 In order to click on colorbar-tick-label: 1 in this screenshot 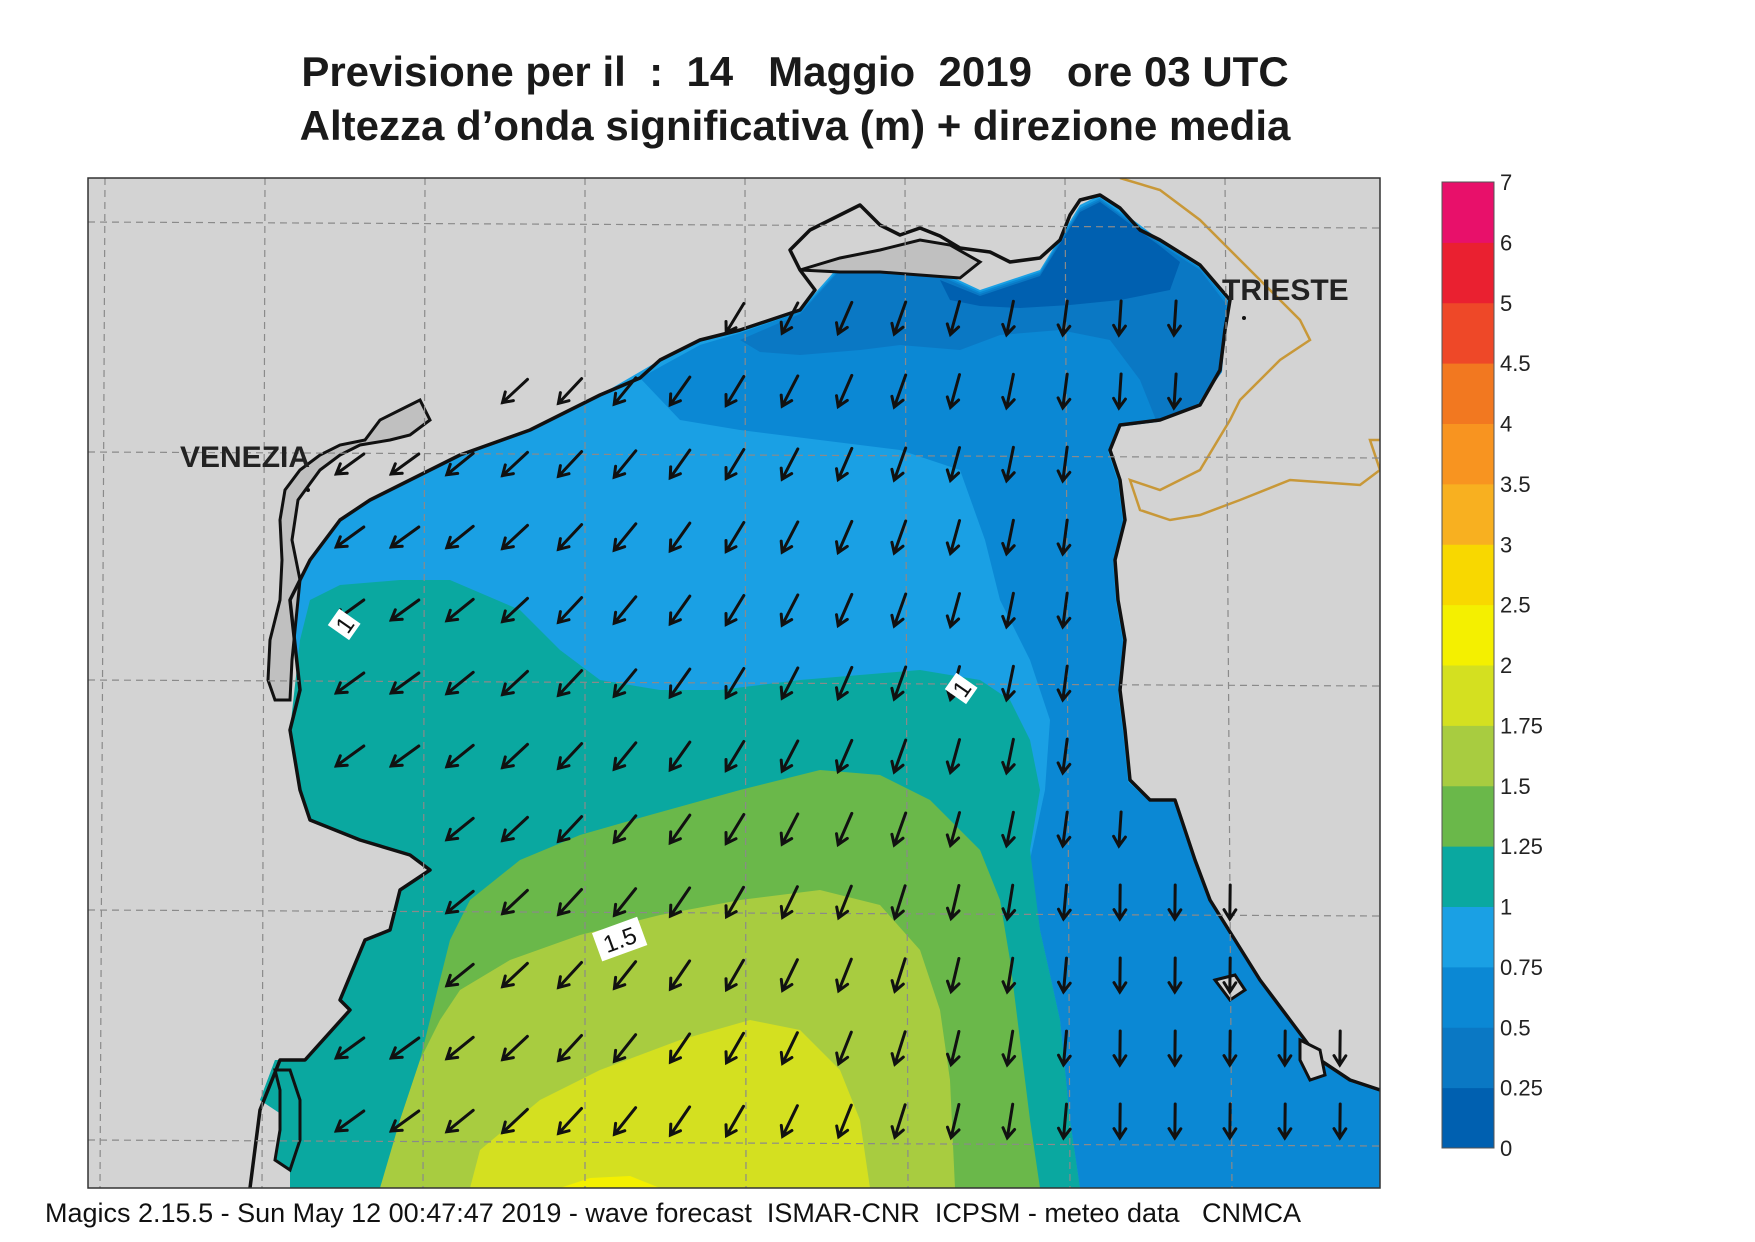, I will do `click(1506, 907)`.